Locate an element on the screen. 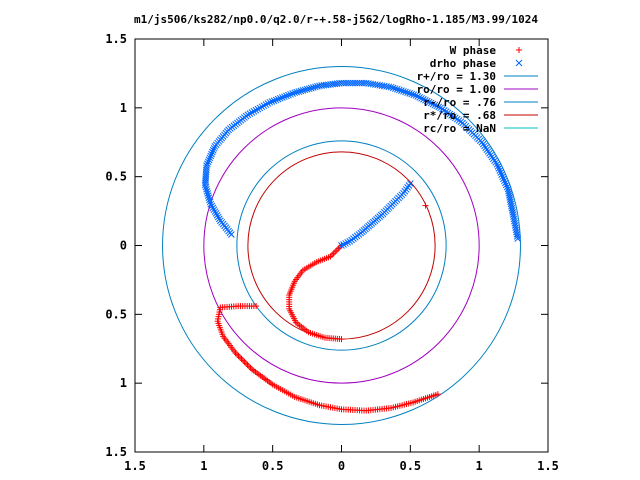 Image resolution: width=640 pixels, height=480 pixels. series-1-point-187-d2 is located at coordinates (414, 95).